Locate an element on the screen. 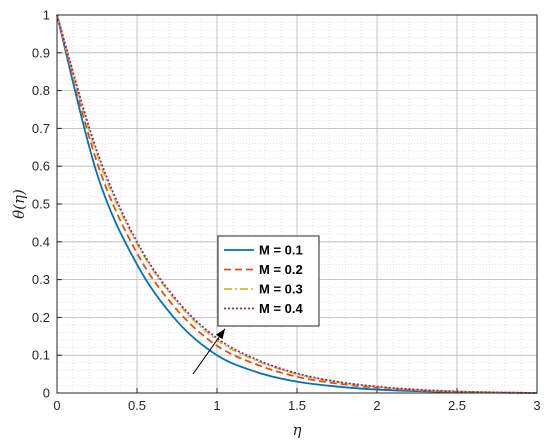 The image size is (550, 448). y-tick-label: 0.1 is located at coordinates (41, 355).